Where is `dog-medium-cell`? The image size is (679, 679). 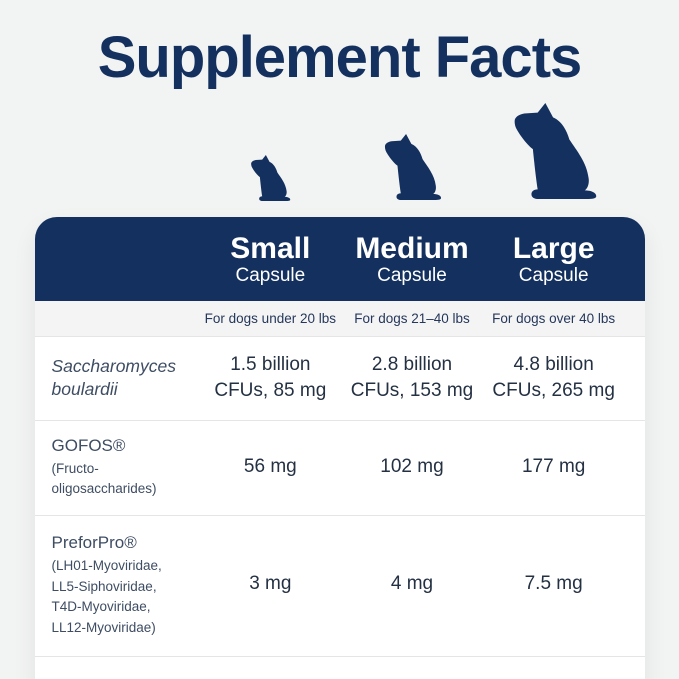
dog-medium-cell is located at coordinates (412, 167).